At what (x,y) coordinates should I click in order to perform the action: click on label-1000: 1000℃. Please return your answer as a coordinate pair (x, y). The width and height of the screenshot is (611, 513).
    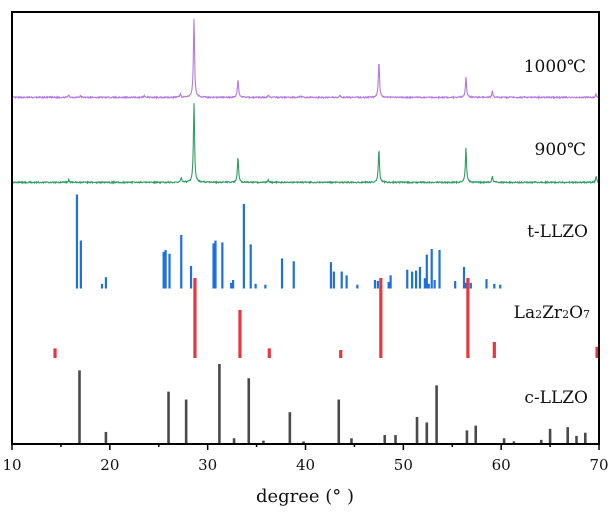
    Looking at the image, I should click on (555, 67).